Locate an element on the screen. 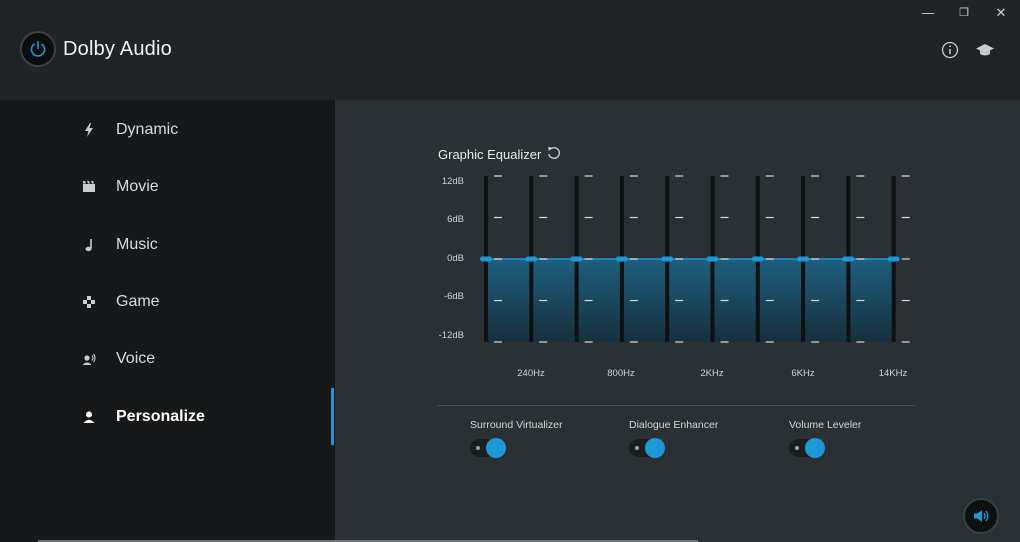 This screenshot has height=542, width=1020. sidebar-item-voice: Voice is located at coordinates (167, 359).